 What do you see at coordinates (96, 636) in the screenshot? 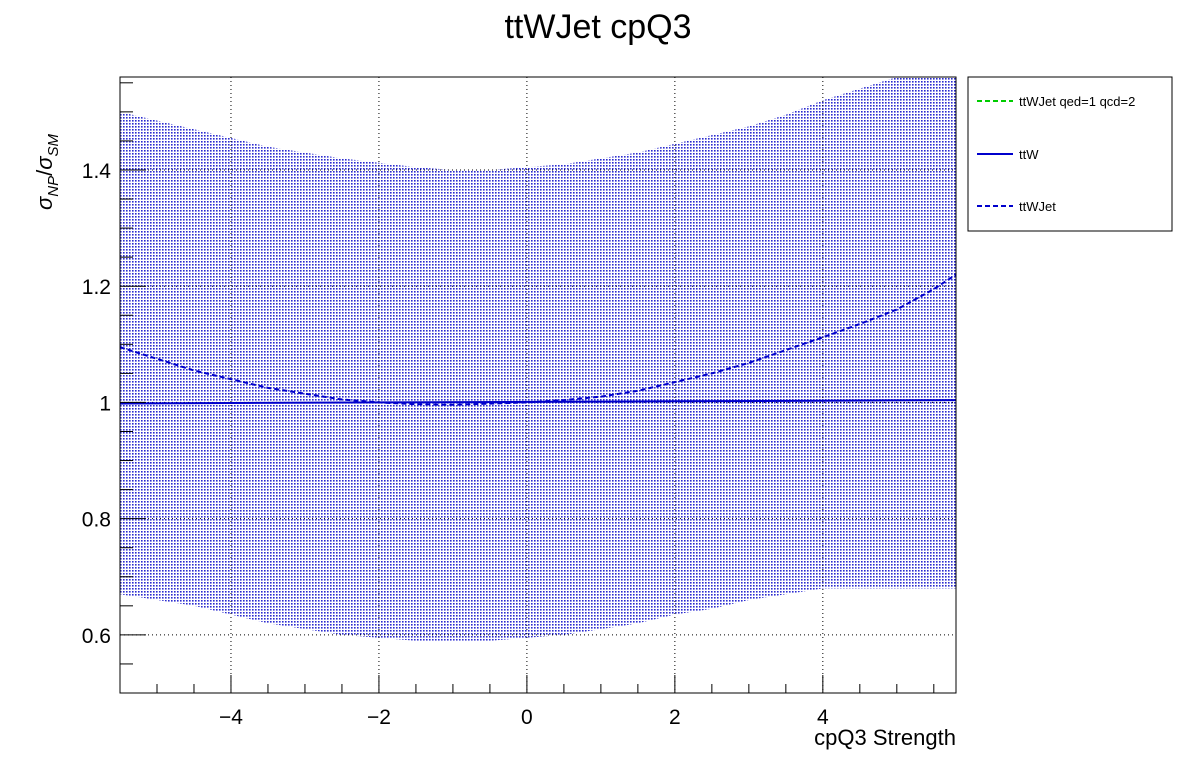
I see `y-tick-label: 0.6` at bounding box center [96, 636].